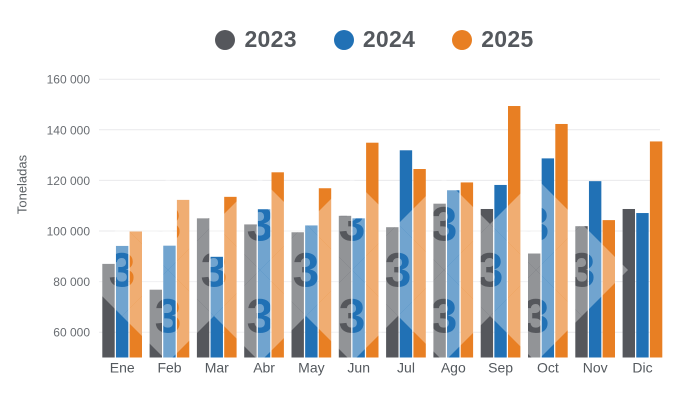  What do you see at coordinates (311, 291) in the screenshot?
I see `bar-May-2024` at bounding box center [311, 291].